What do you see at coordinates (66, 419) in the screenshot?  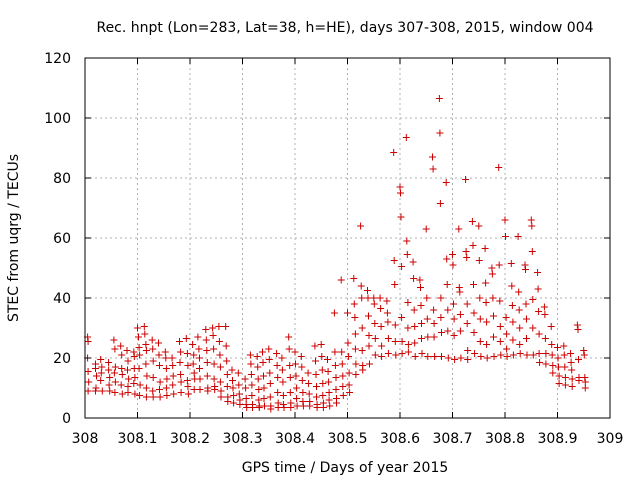 I see `y-tick-label: 0` at bounding box center [66, 419].